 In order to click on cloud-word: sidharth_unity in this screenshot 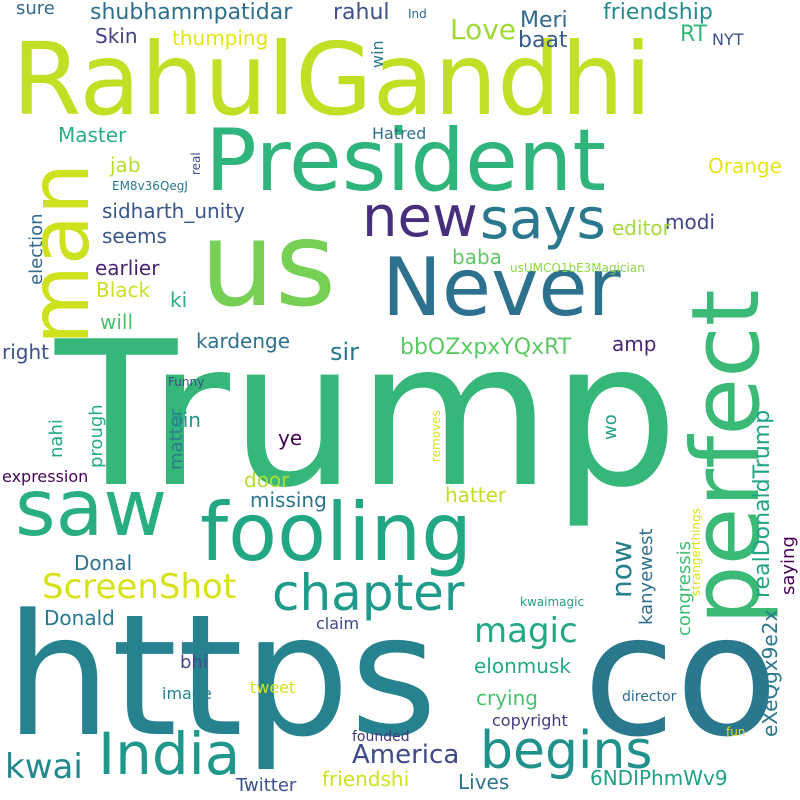, I will do `click(173, 211)`.